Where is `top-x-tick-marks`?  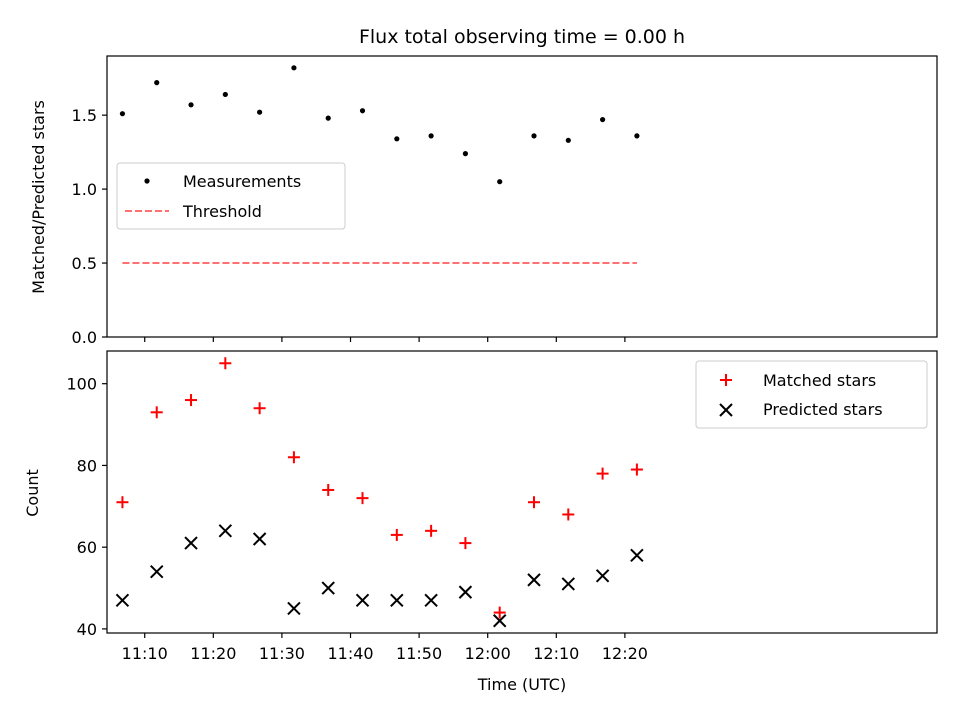 top-x-tick-marks is located at coordinates (385, 339).